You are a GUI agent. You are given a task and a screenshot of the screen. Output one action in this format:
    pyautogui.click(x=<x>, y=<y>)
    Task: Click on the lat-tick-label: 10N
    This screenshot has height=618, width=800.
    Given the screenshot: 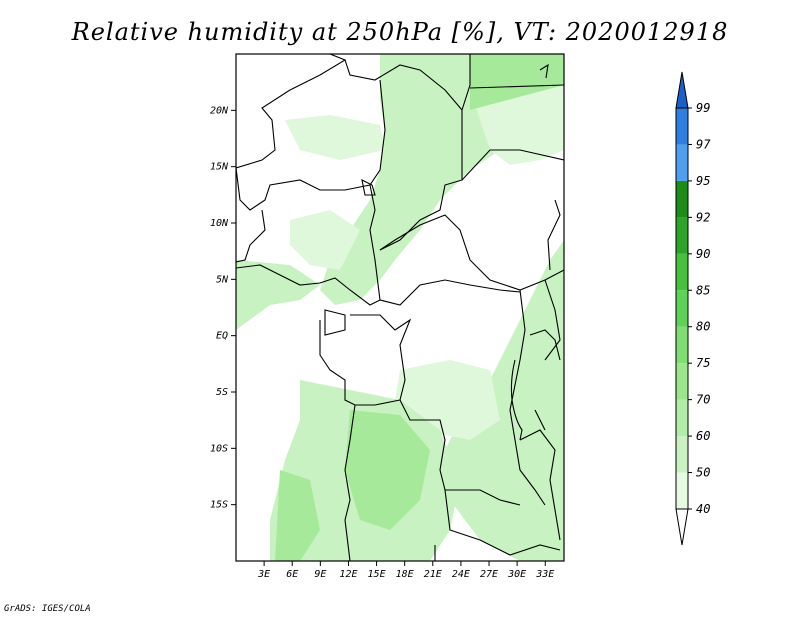 What is the action you would take?
    pyautogui.click(x=219, y=223)
    